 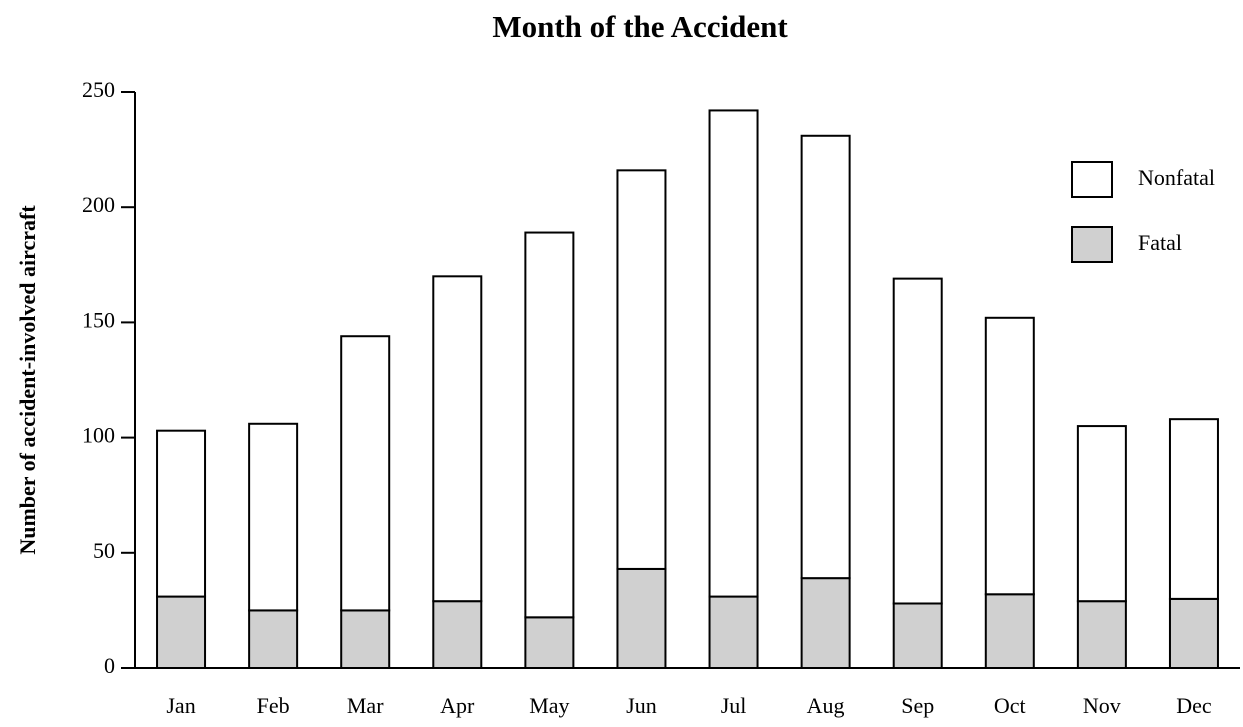 What do you see at coordinates (109, 665) in the screenshot?
I see `y-tick-label: 0` at bounding box center [109, 665].